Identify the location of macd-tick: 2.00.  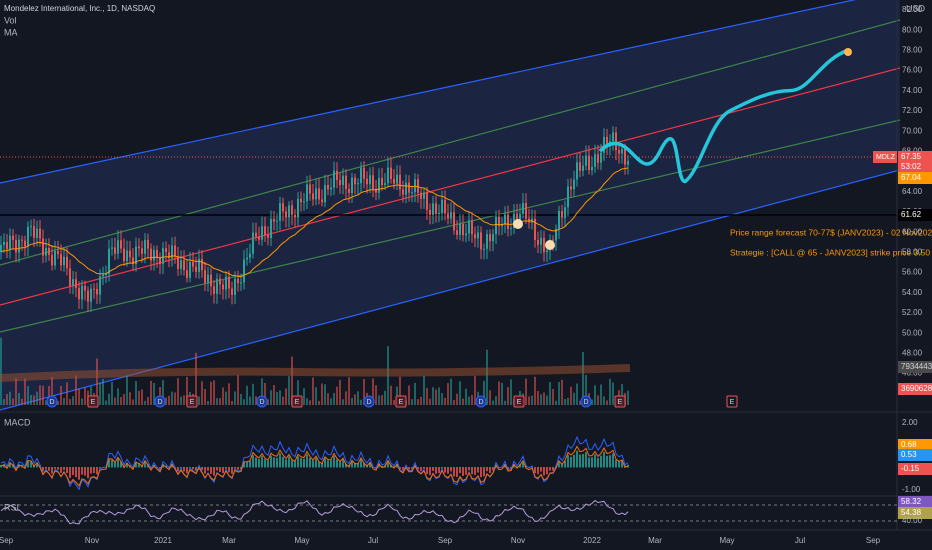
(910, 422).